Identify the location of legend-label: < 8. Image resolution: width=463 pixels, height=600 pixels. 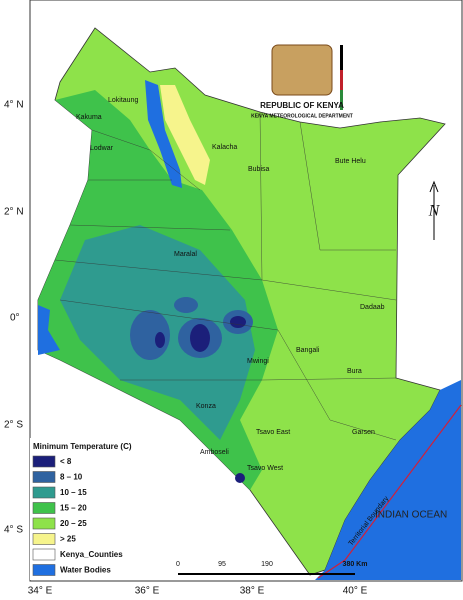
(66, 461).